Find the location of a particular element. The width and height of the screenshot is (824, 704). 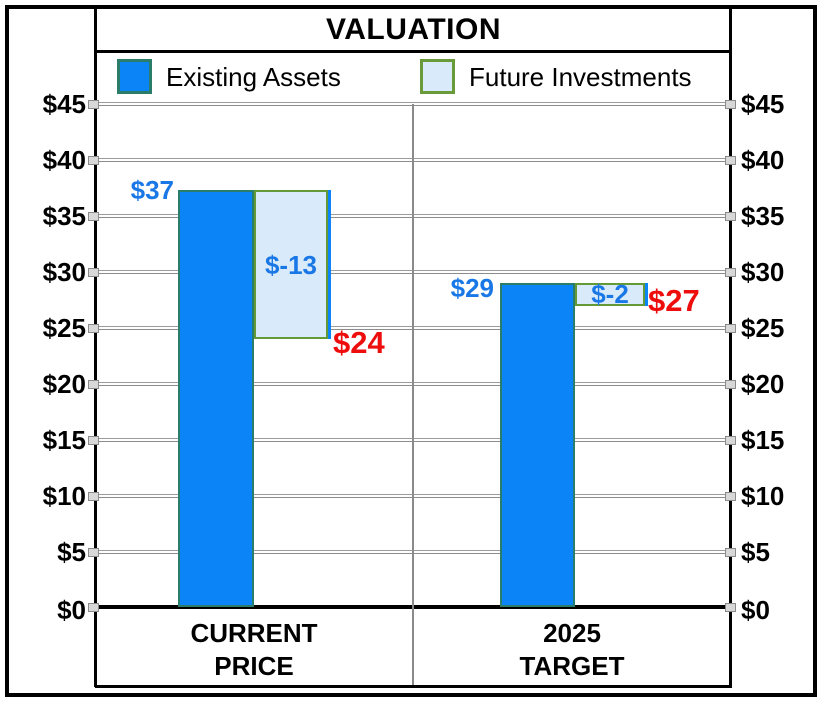

y-tick-left-20: $20 is located at coordinates (64, 384).